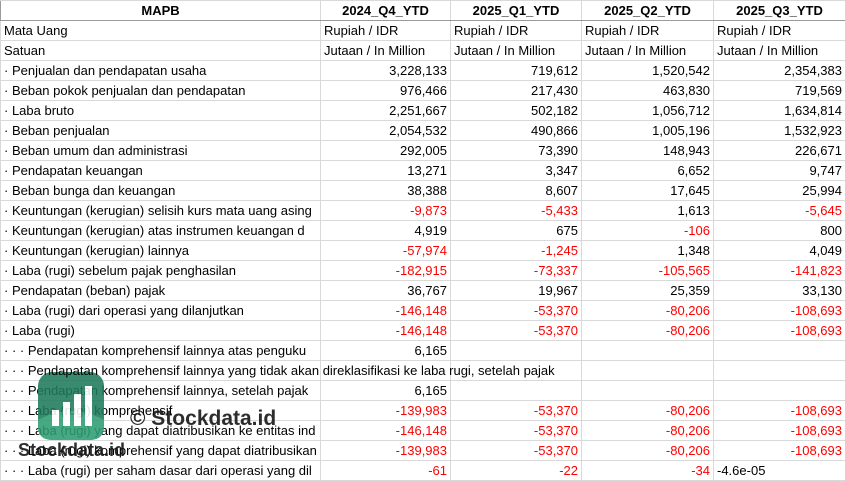  Describe the element at coordinates (647, 190) in the screenshot. I see `value-cell: 17,645` at that location.